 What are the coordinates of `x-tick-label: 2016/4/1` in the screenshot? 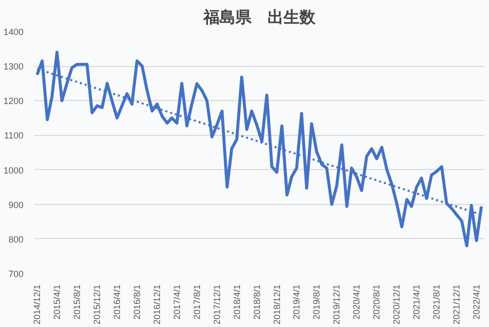 It's located at (117, 302).